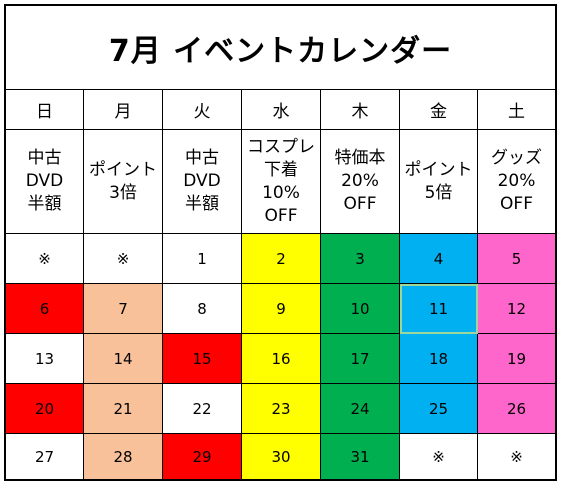 The image size is (562, 488). What do you see at coordinates (123, 182) in the screenshot?
I see `event-label-mon: ポイント 3倍` at bounding box center [123, 182].